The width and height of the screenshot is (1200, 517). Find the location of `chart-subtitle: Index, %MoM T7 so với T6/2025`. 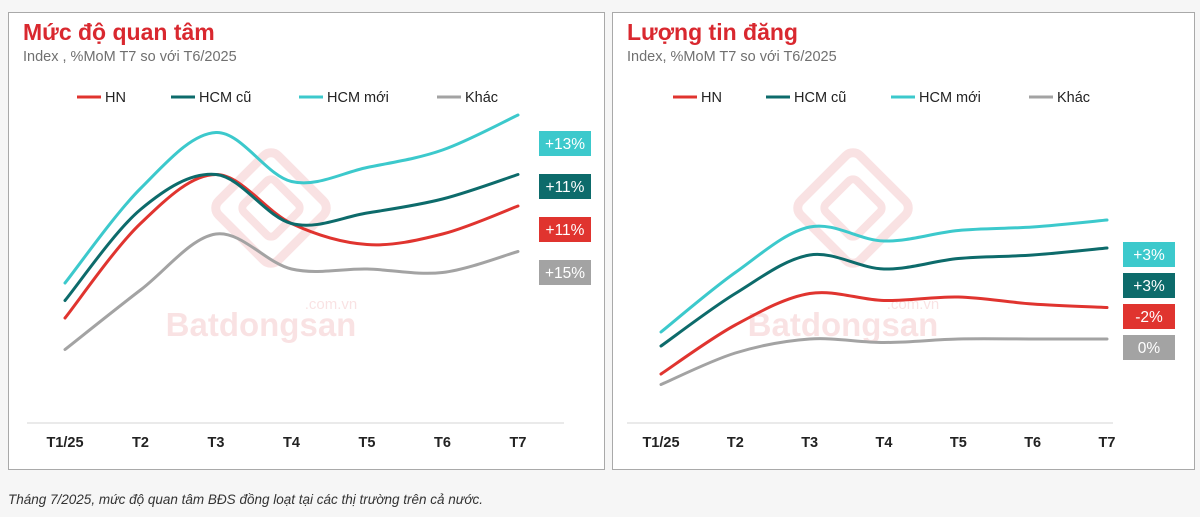

chart-subtitle: Index, %MoM T7 so với T6/2025 is located at coordinates (732, 57).